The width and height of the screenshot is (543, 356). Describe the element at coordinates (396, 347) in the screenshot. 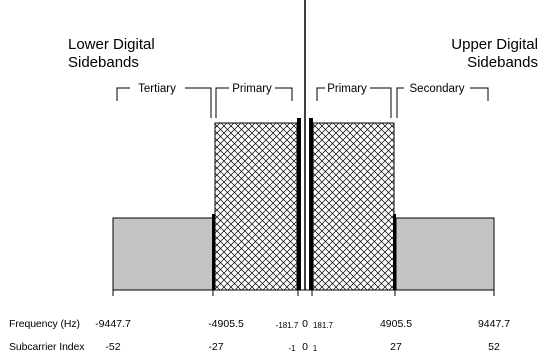

I see `subcarrier-tick-label: 27` at that location.